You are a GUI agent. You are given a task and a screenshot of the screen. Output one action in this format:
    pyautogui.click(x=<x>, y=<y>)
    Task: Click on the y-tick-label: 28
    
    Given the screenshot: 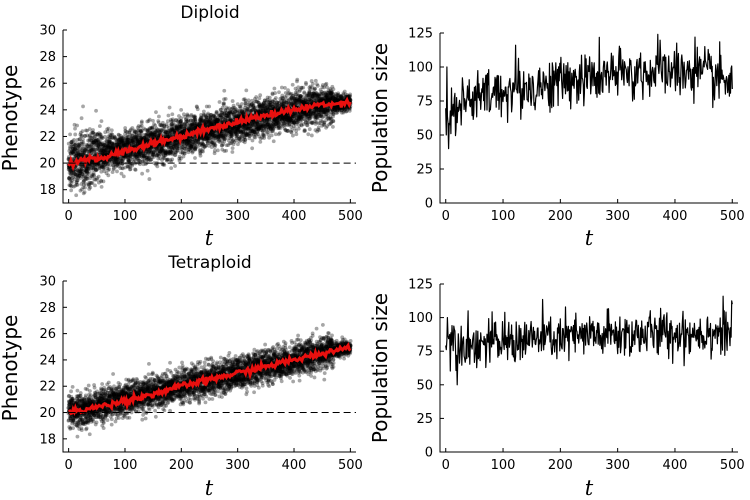 What is the action you would take?
    pyautogui.click(x=47, y=57)
    